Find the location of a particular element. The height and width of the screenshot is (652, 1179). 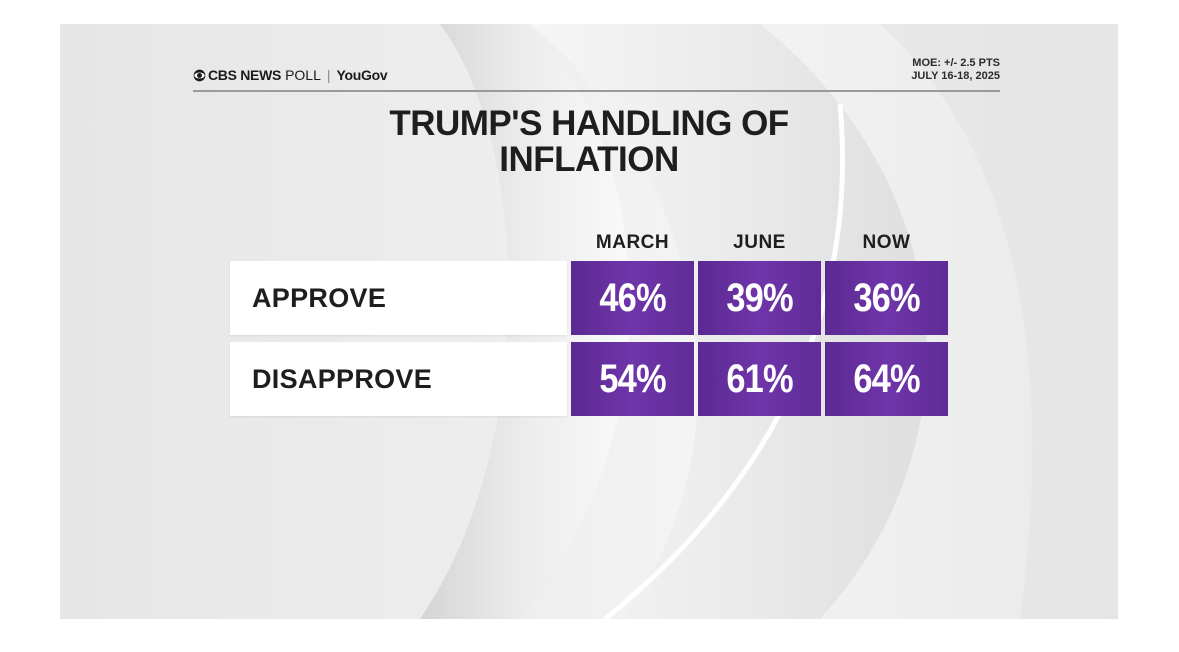

cell-approve-june: 39% is located at coordinates (759, 298).